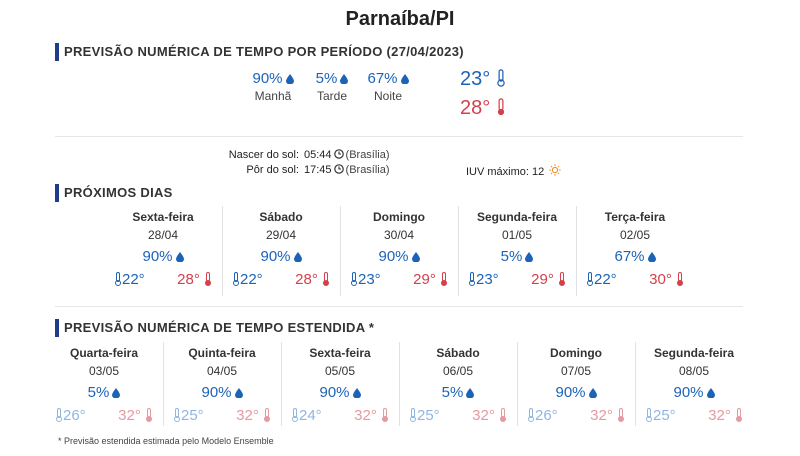  Describe the element at coordinates (273, 96) in the screenshot. I see `period-label: Manhã` at that location.